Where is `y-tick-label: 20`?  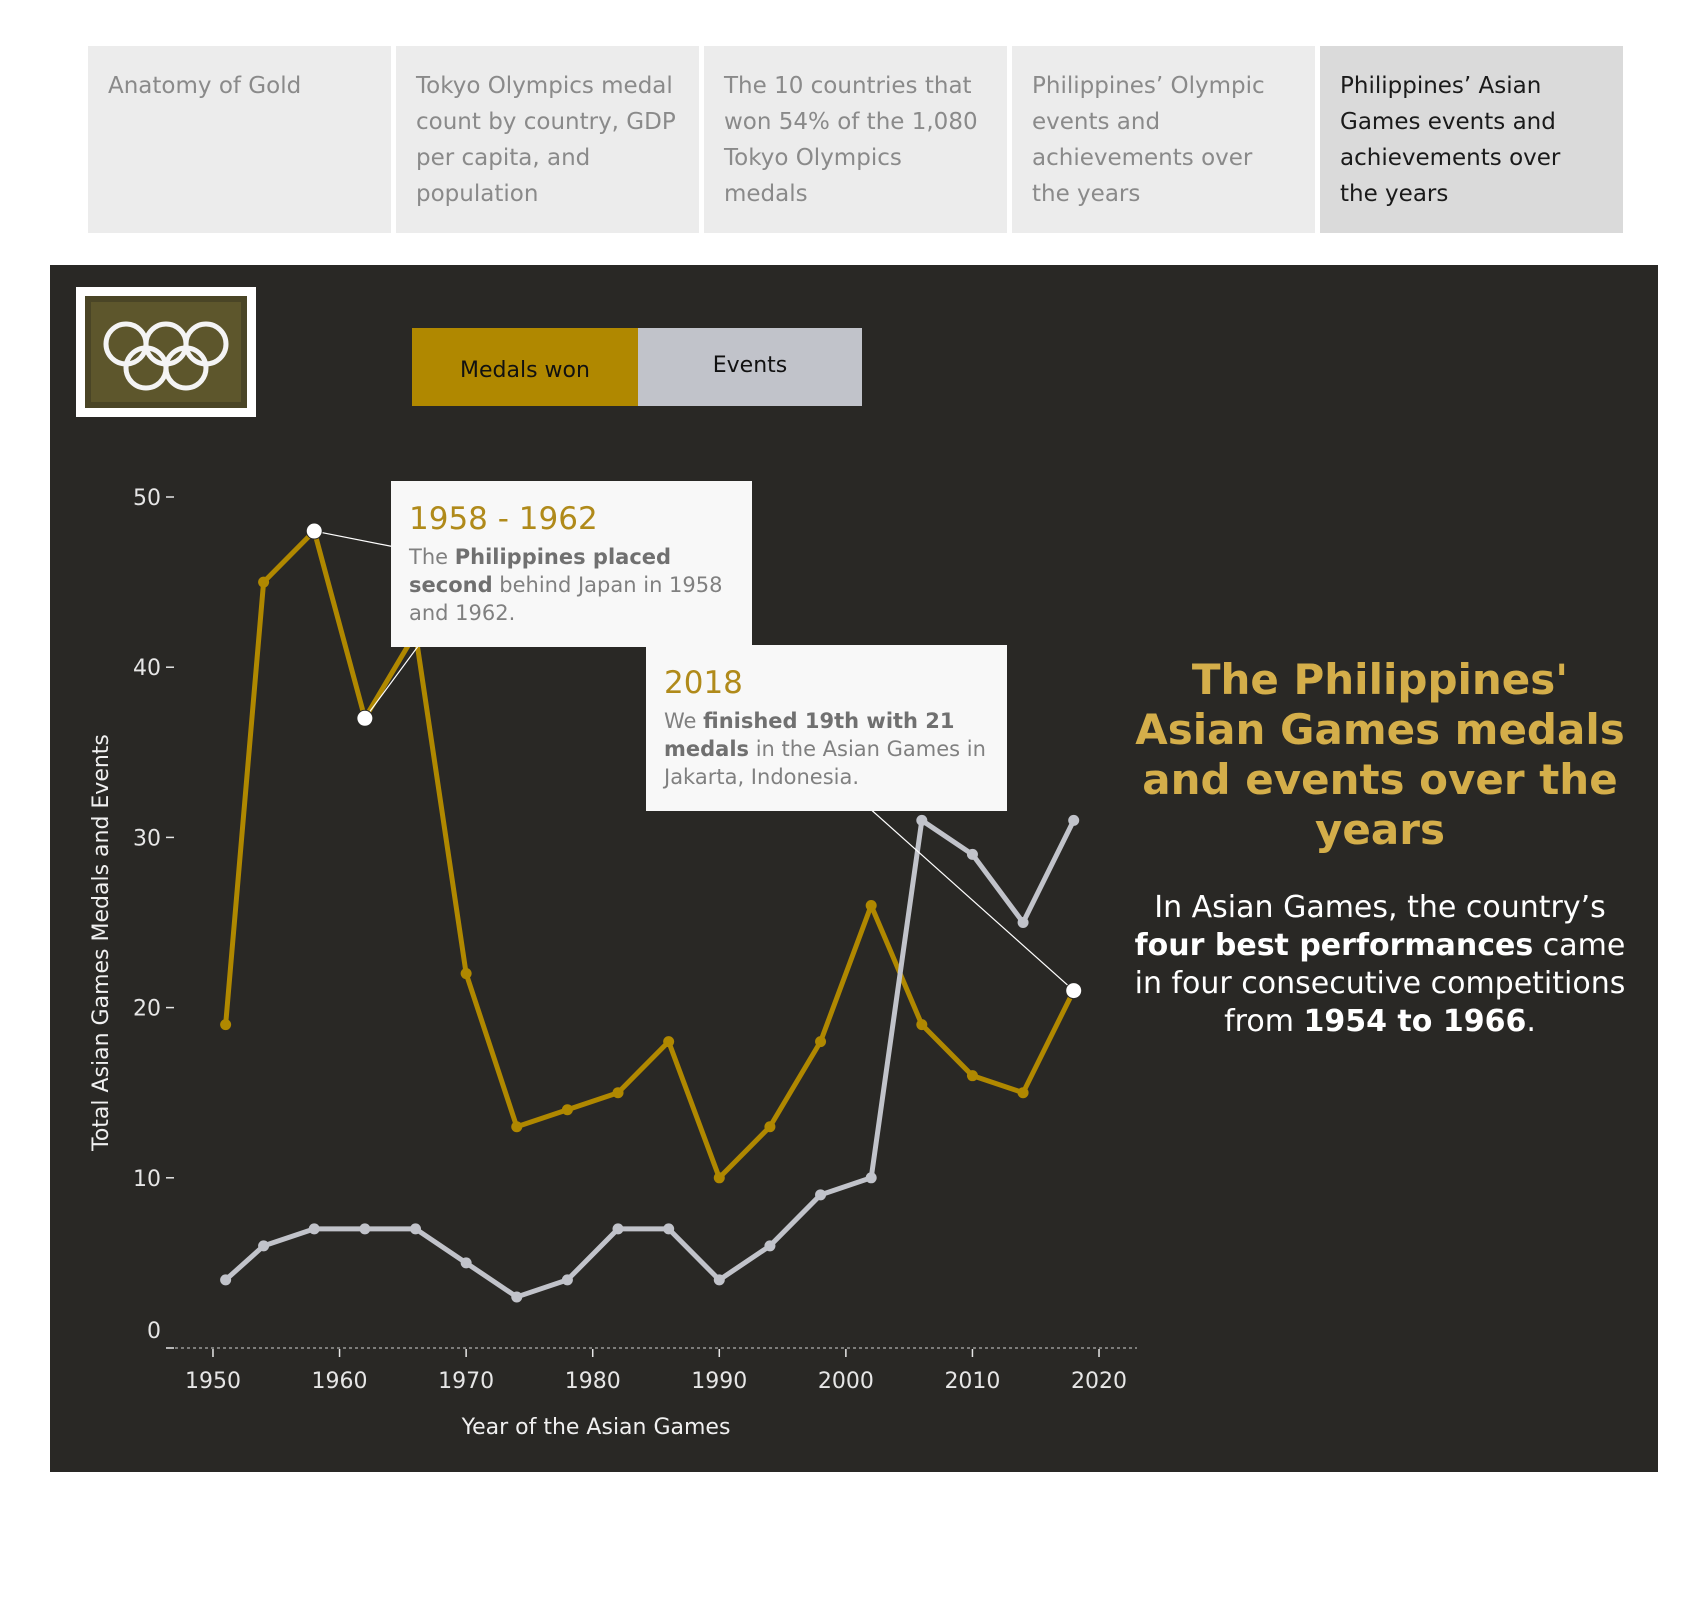
y-tick-label: 20 is located at coordinates (147, 1009).